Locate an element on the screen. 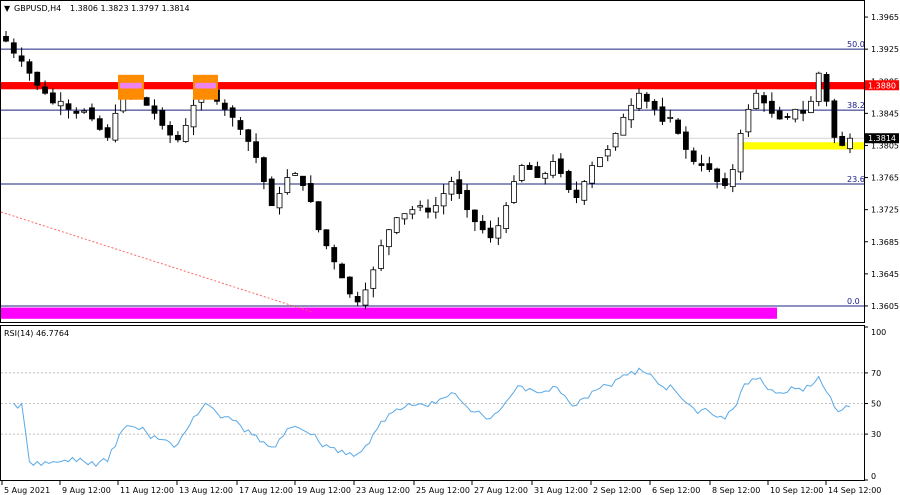 Image resolution: width=900 pixels, height=495 pixels. fib-label: 0.0 is located at coordinates (853, 301).